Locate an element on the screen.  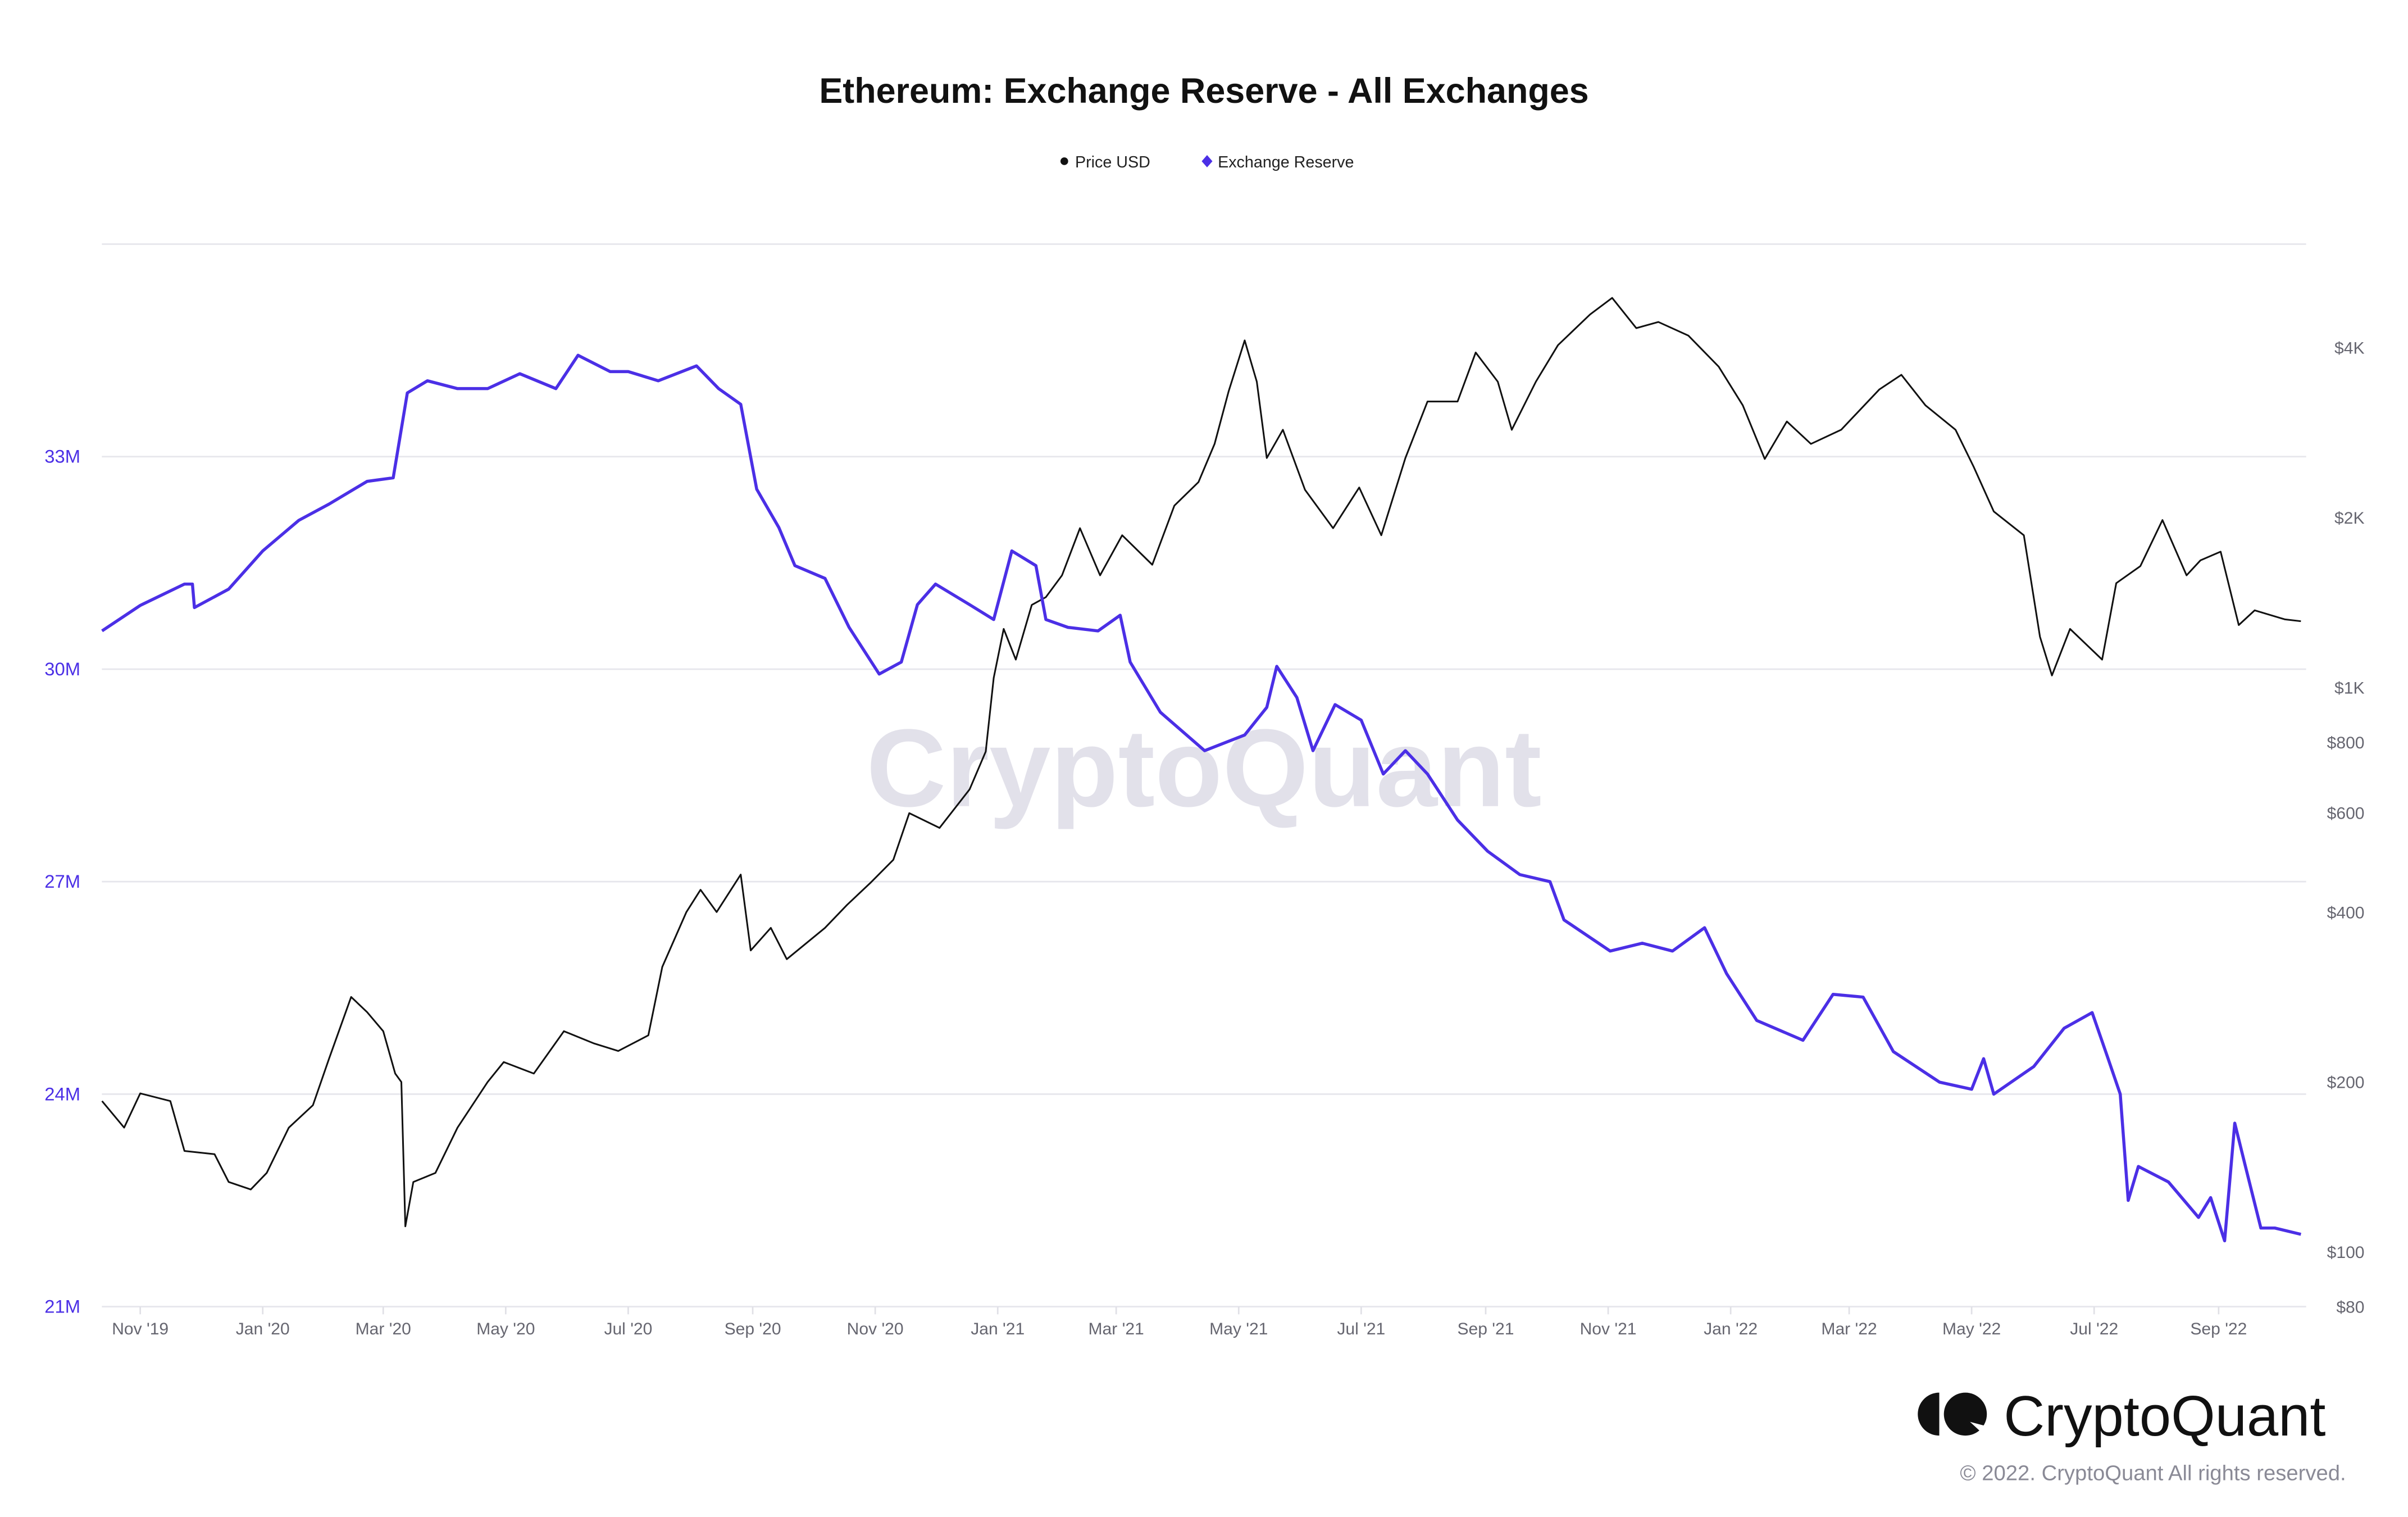
right-tick-label: $200 is located at coordinates (2346, 1083).